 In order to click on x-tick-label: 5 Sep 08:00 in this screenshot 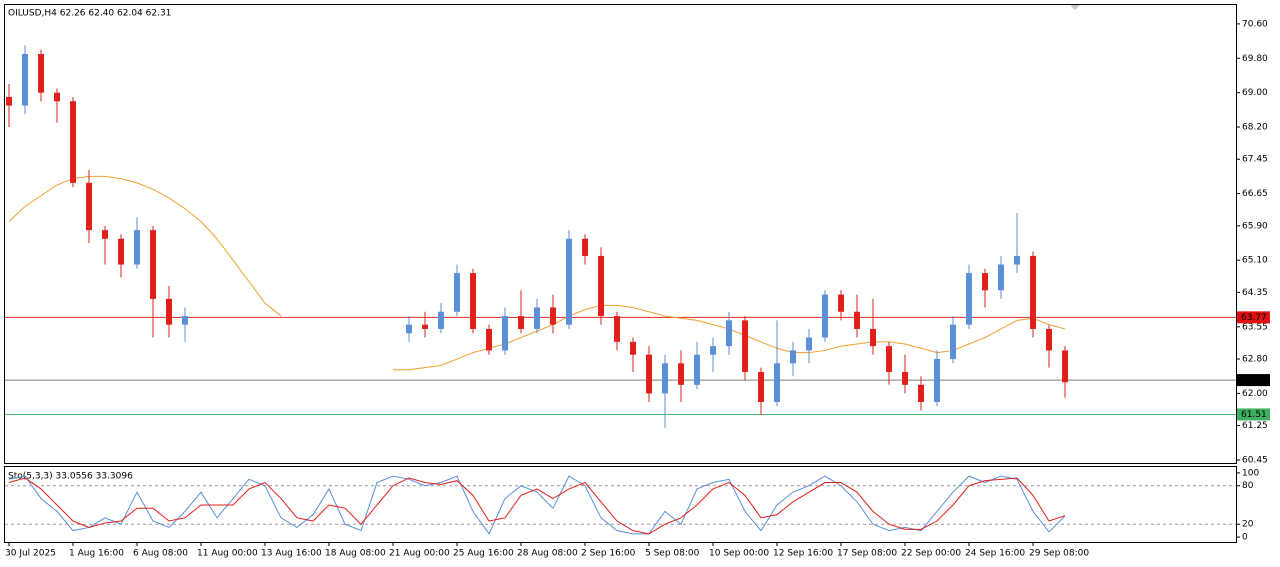, I will do `click(672, 554)`.